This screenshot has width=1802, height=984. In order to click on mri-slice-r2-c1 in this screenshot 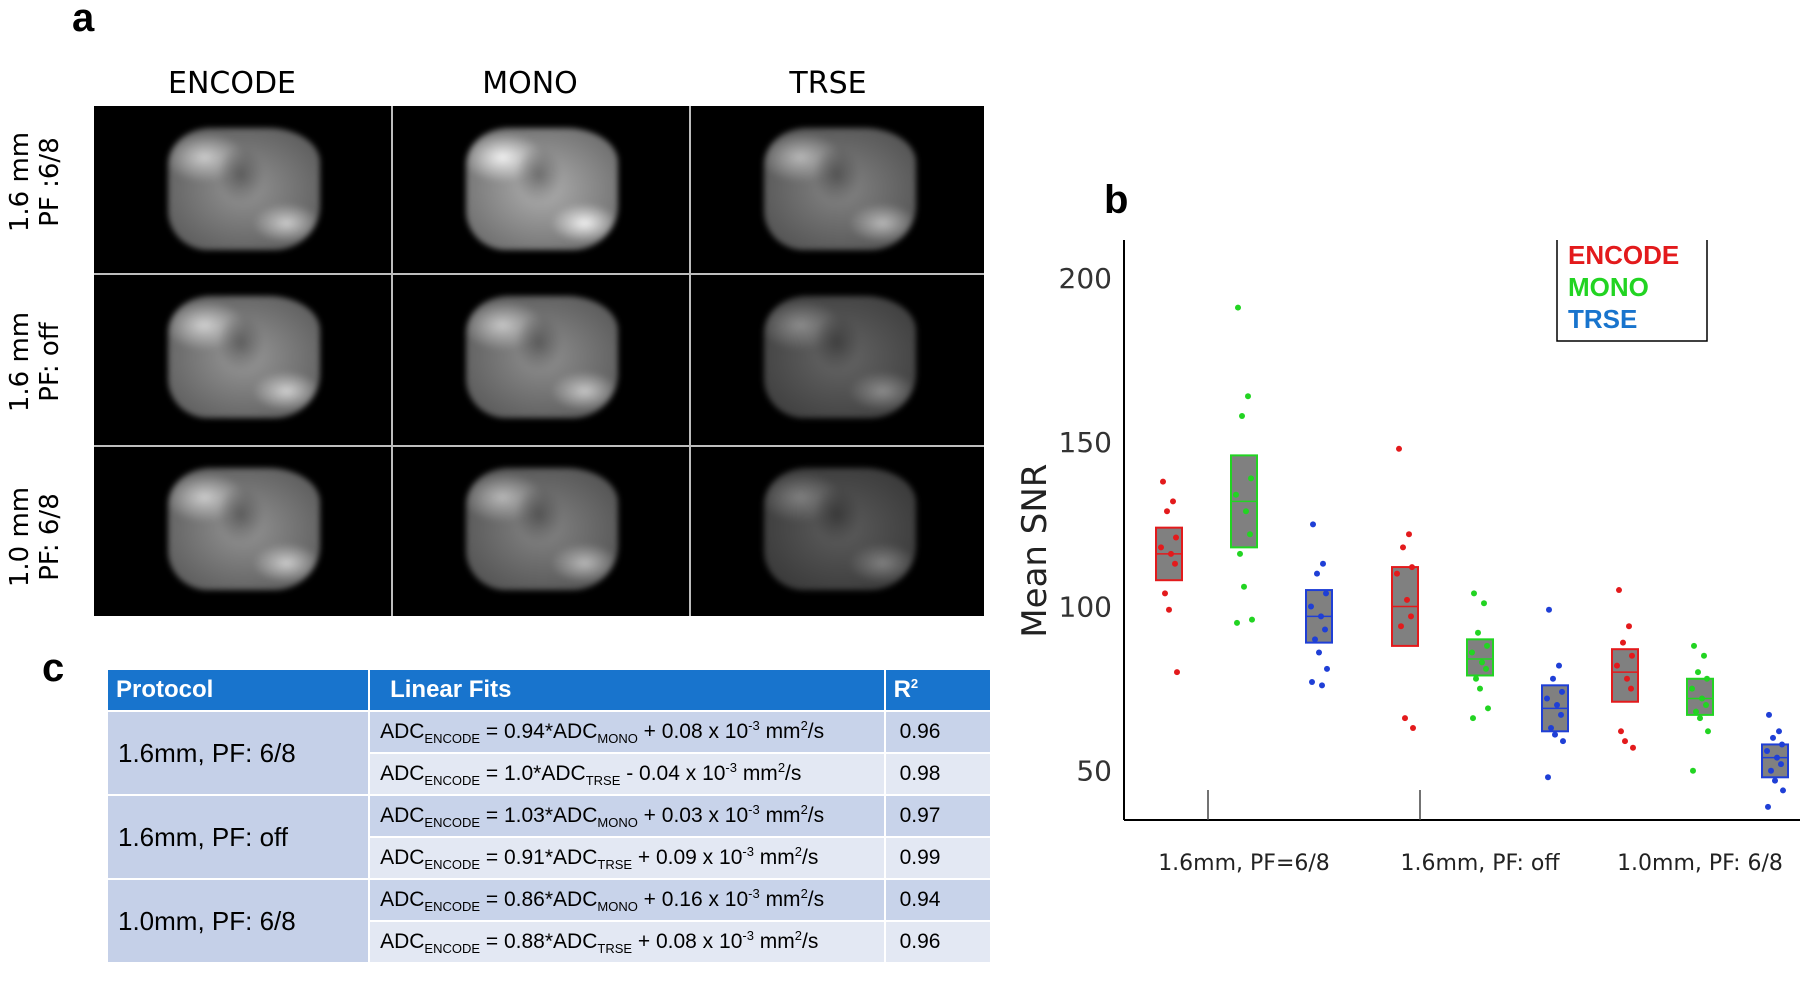, I will do `click(243, 360)`.